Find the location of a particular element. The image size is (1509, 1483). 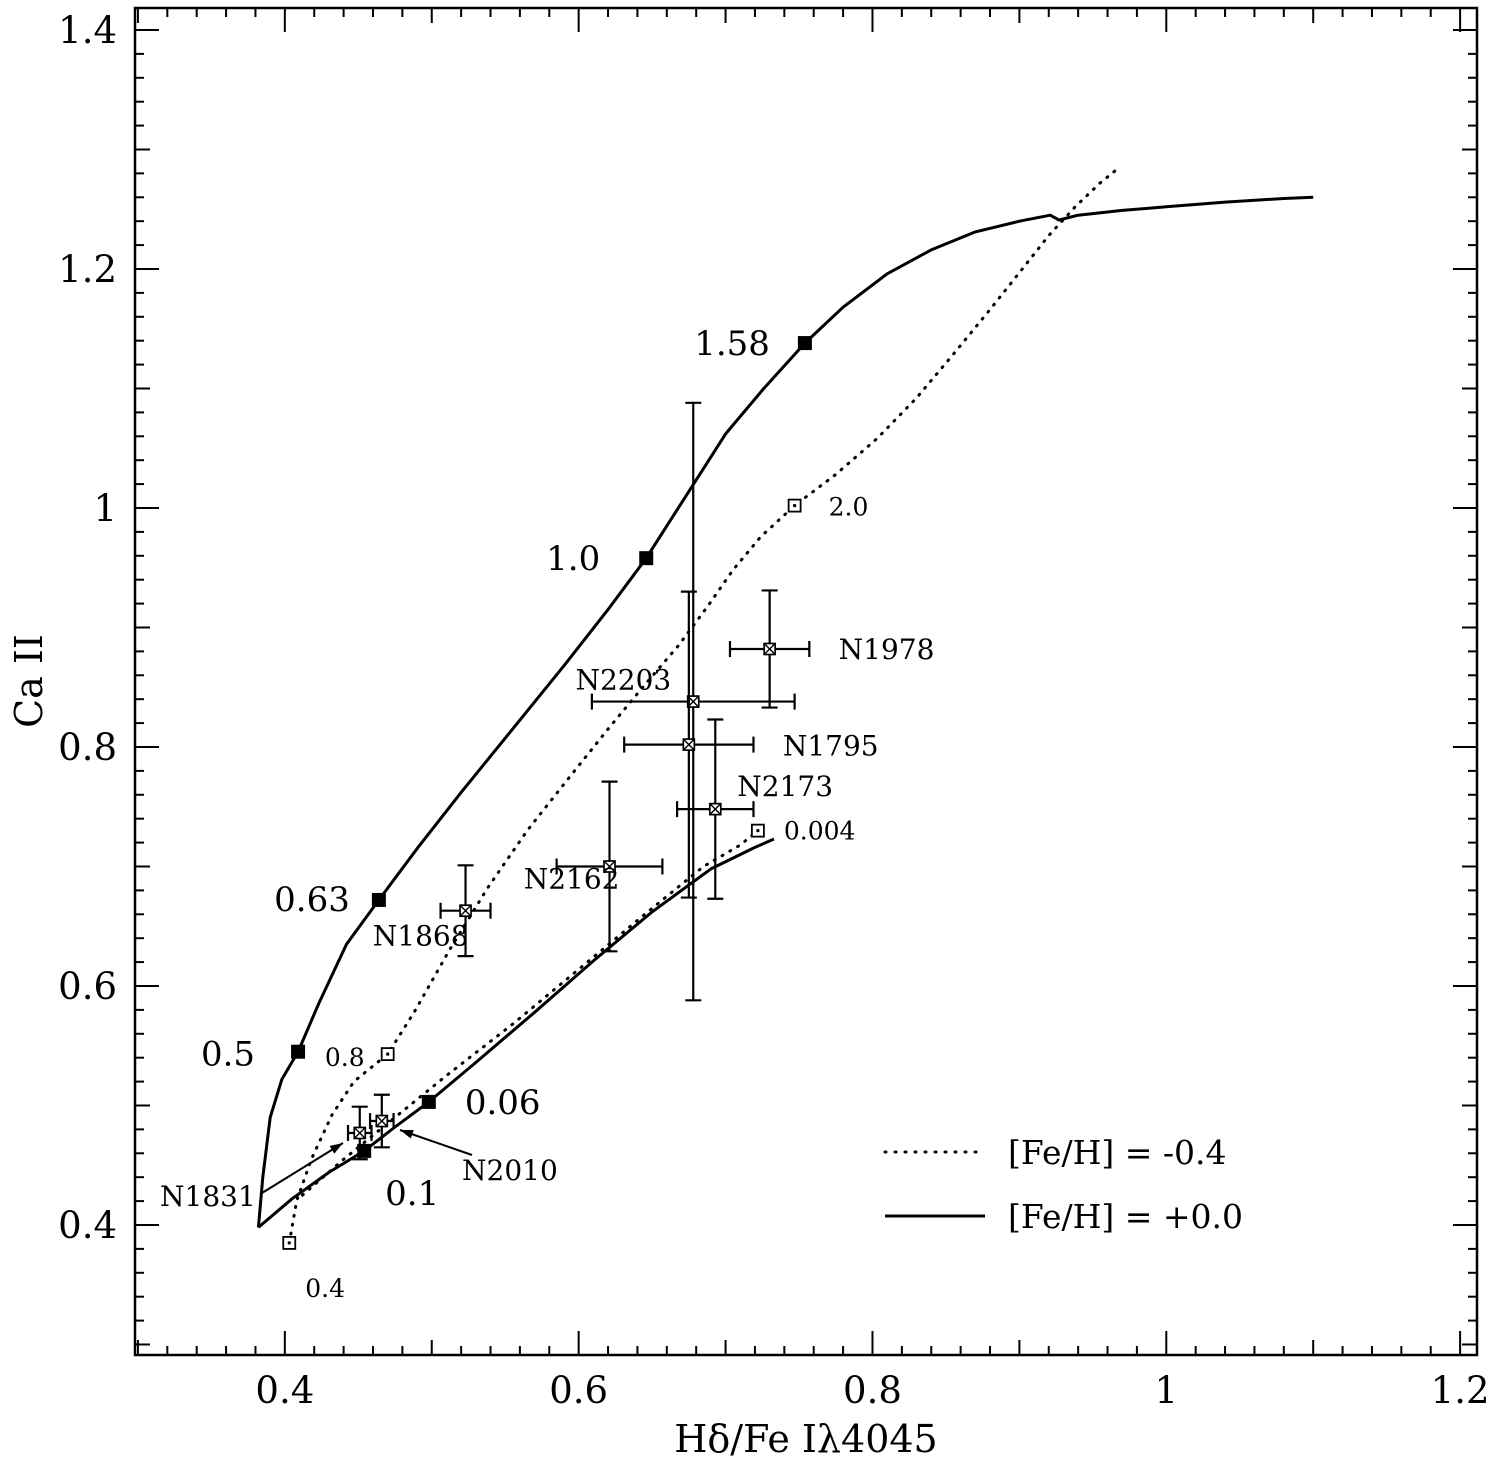

y-tick-label: 1.2 is located at coordinates (87, 269).